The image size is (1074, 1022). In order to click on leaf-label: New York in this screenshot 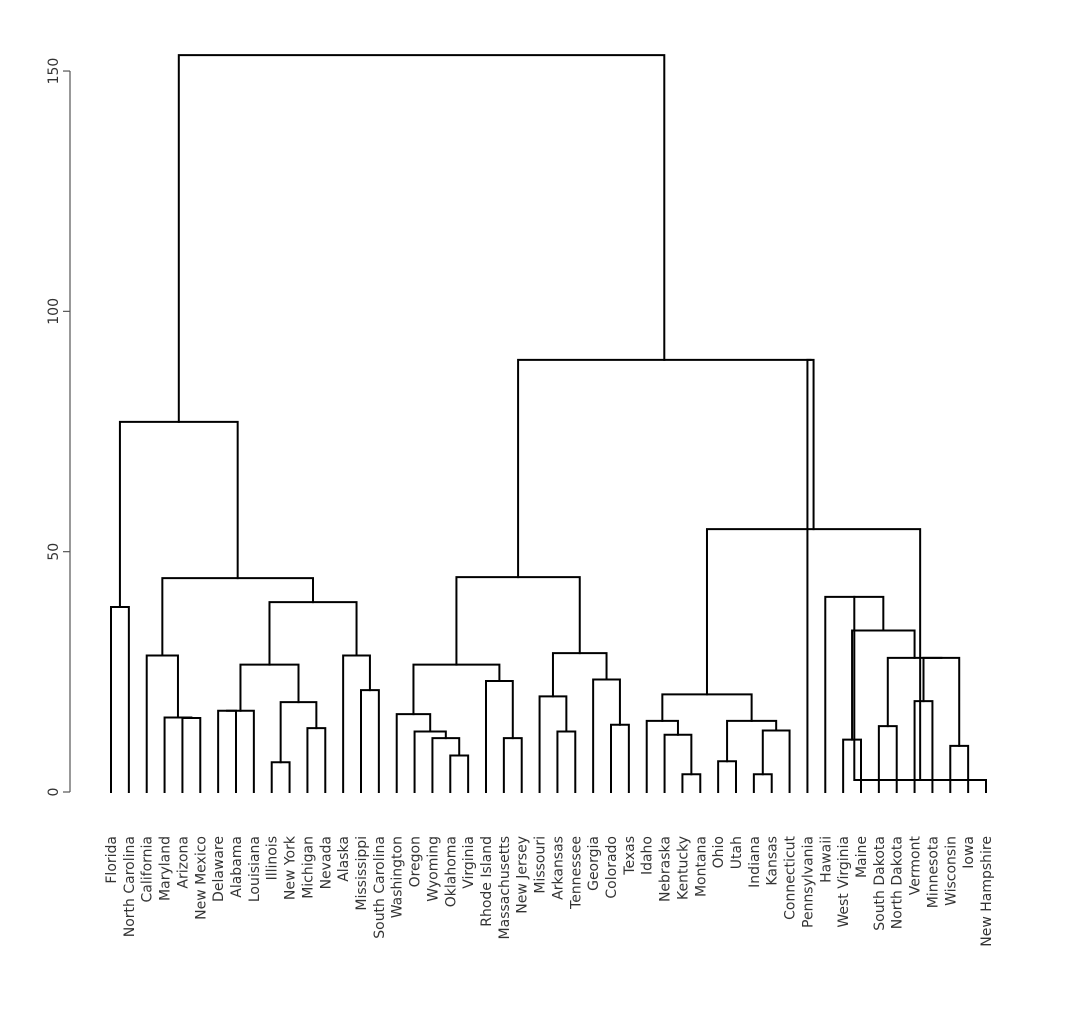, I will do `click(291, 867)`.